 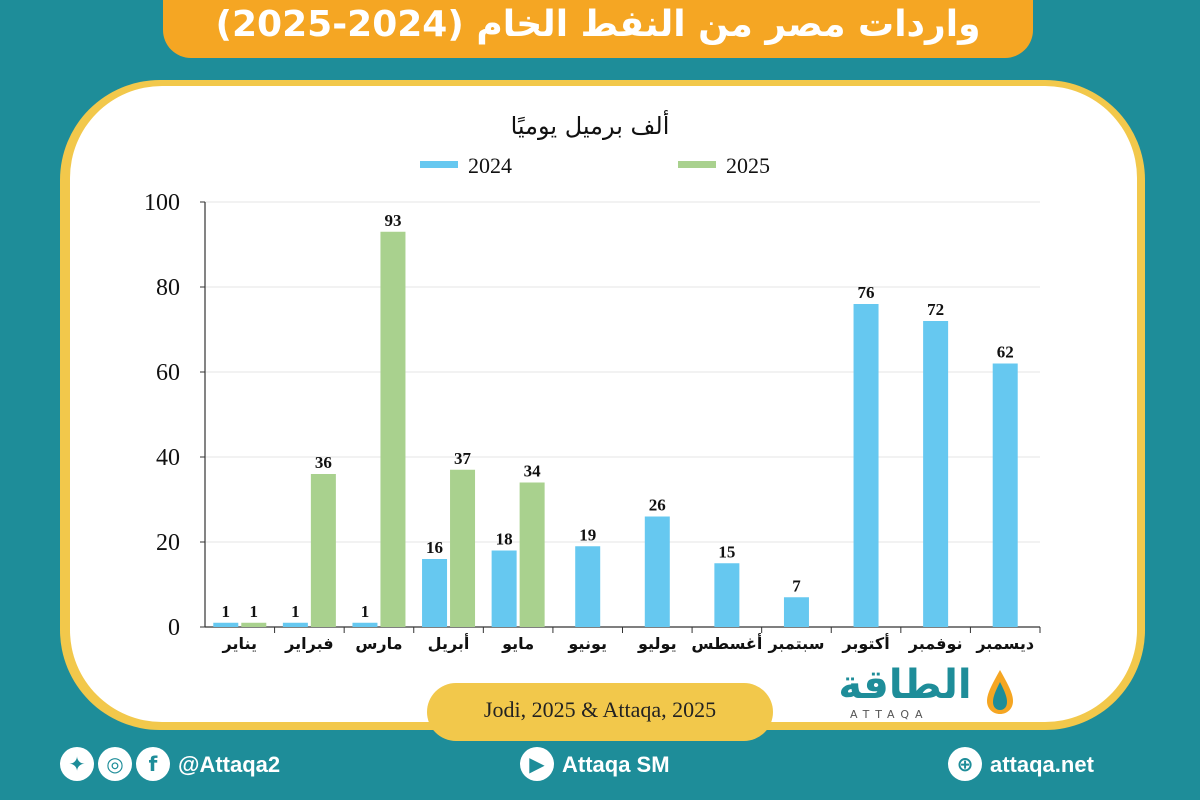 I want to click on data-label: 62, so click(x=1005, y=352).